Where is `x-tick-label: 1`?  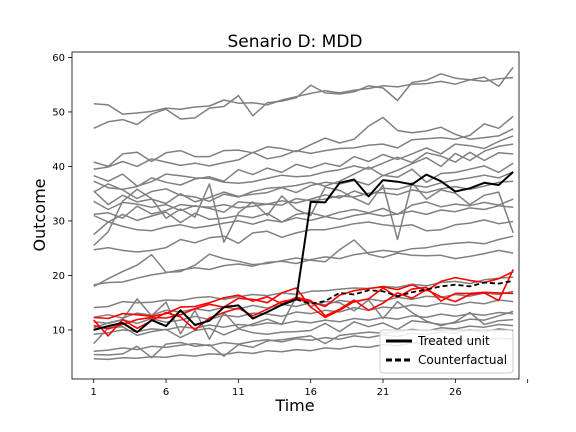
x-tick-label: 1 is located at coordinates (94, 392).